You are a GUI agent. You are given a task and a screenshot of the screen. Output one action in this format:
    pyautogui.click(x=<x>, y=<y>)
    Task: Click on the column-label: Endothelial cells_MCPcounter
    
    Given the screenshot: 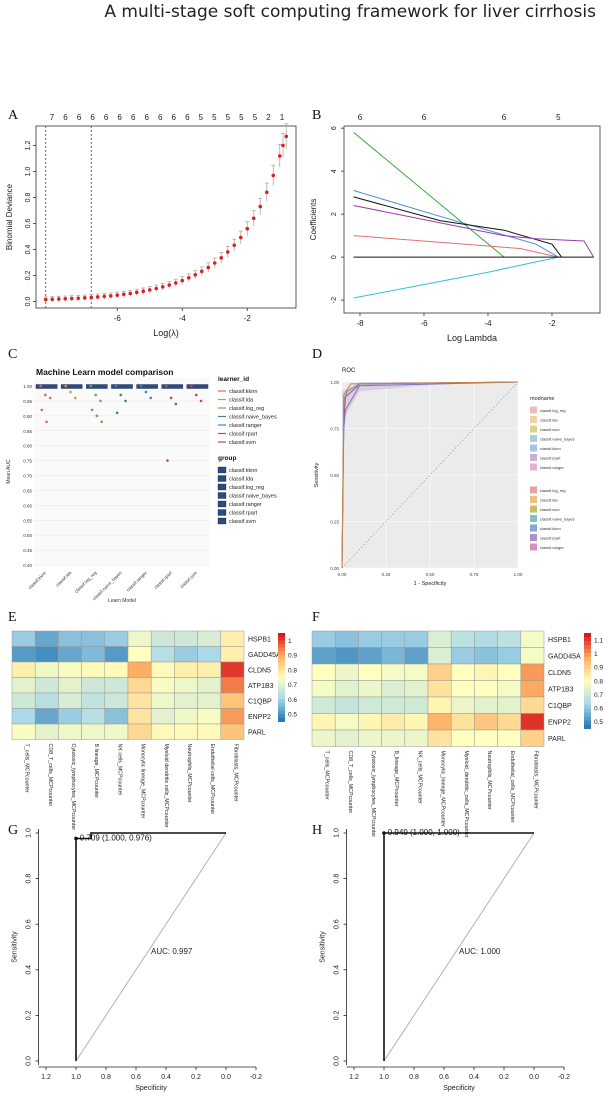 What is the action you would take?
    pyautogui.click(x=212, y=779)
    